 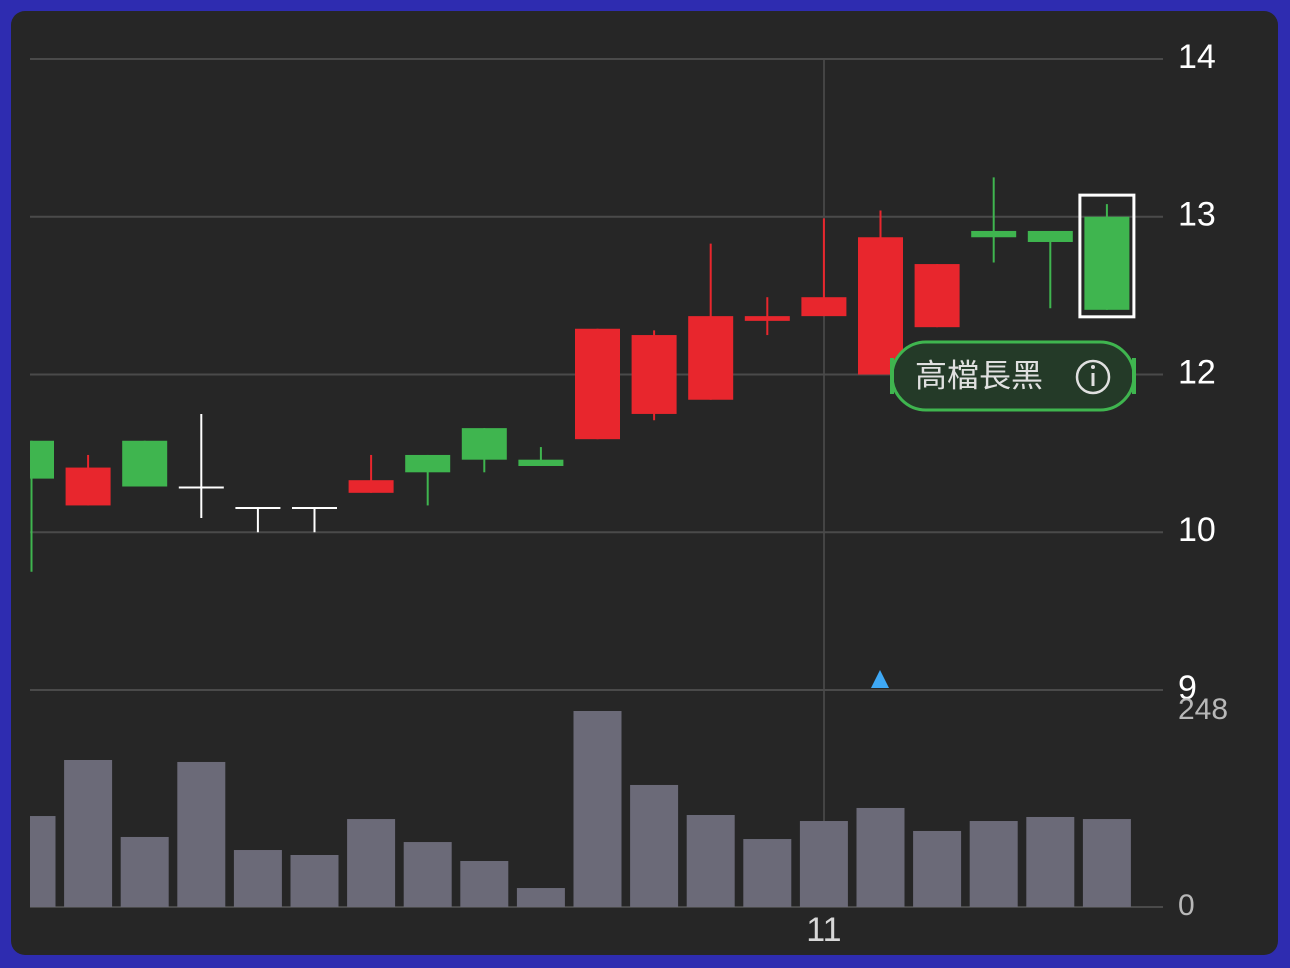 I want to click on annotation: 高檔長黑, so click(x=1013, y=376).